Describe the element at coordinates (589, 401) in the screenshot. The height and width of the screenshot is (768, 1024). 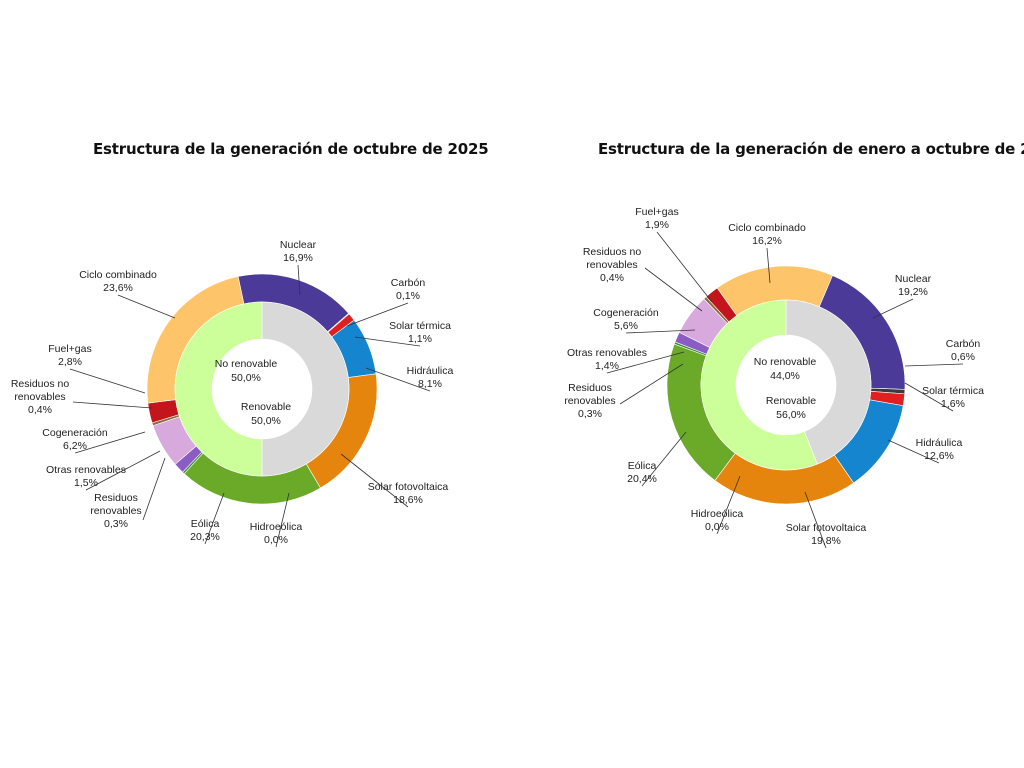
I see `label-name-residuos-renovables: renovables` at that location.